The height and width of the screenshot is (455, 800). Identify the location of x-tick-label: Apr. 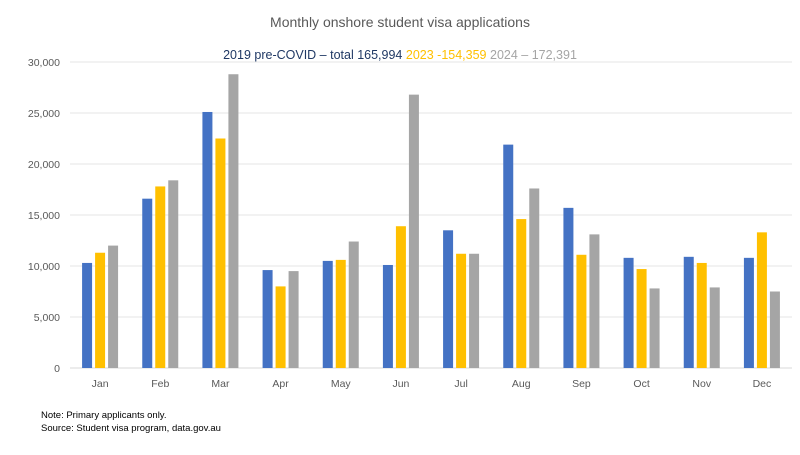
(280, 384).